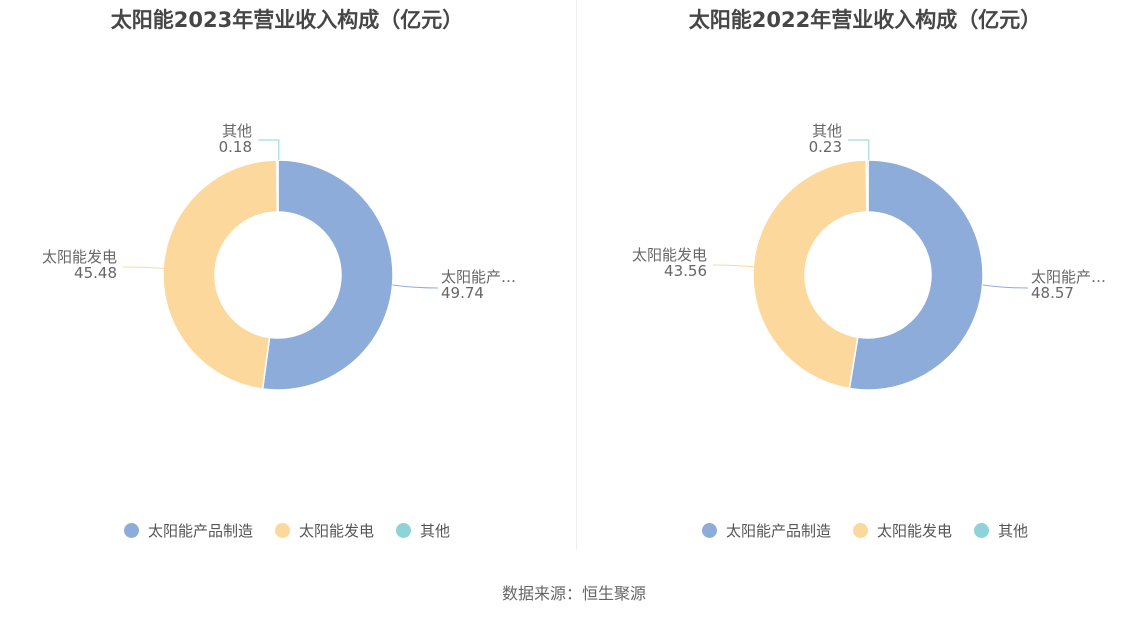 The width and height of the screenshot is (1148, 619). I want to click on legend-2022: 太阳能产品制造 太阳能发电 其他, so click(863, 530).